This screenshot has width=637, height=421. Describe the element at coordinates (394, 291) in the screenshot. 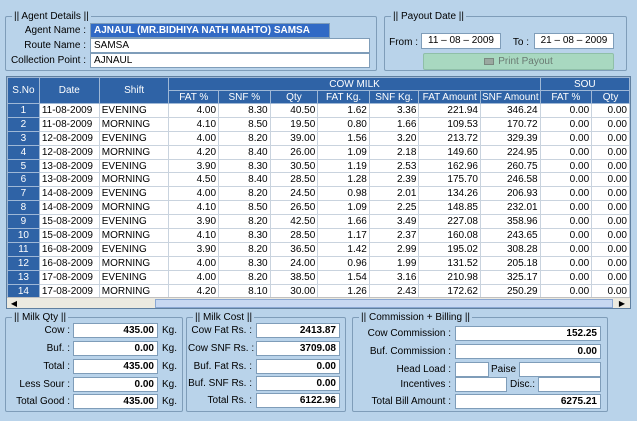

I see `table-cell: 2.43` at that location.